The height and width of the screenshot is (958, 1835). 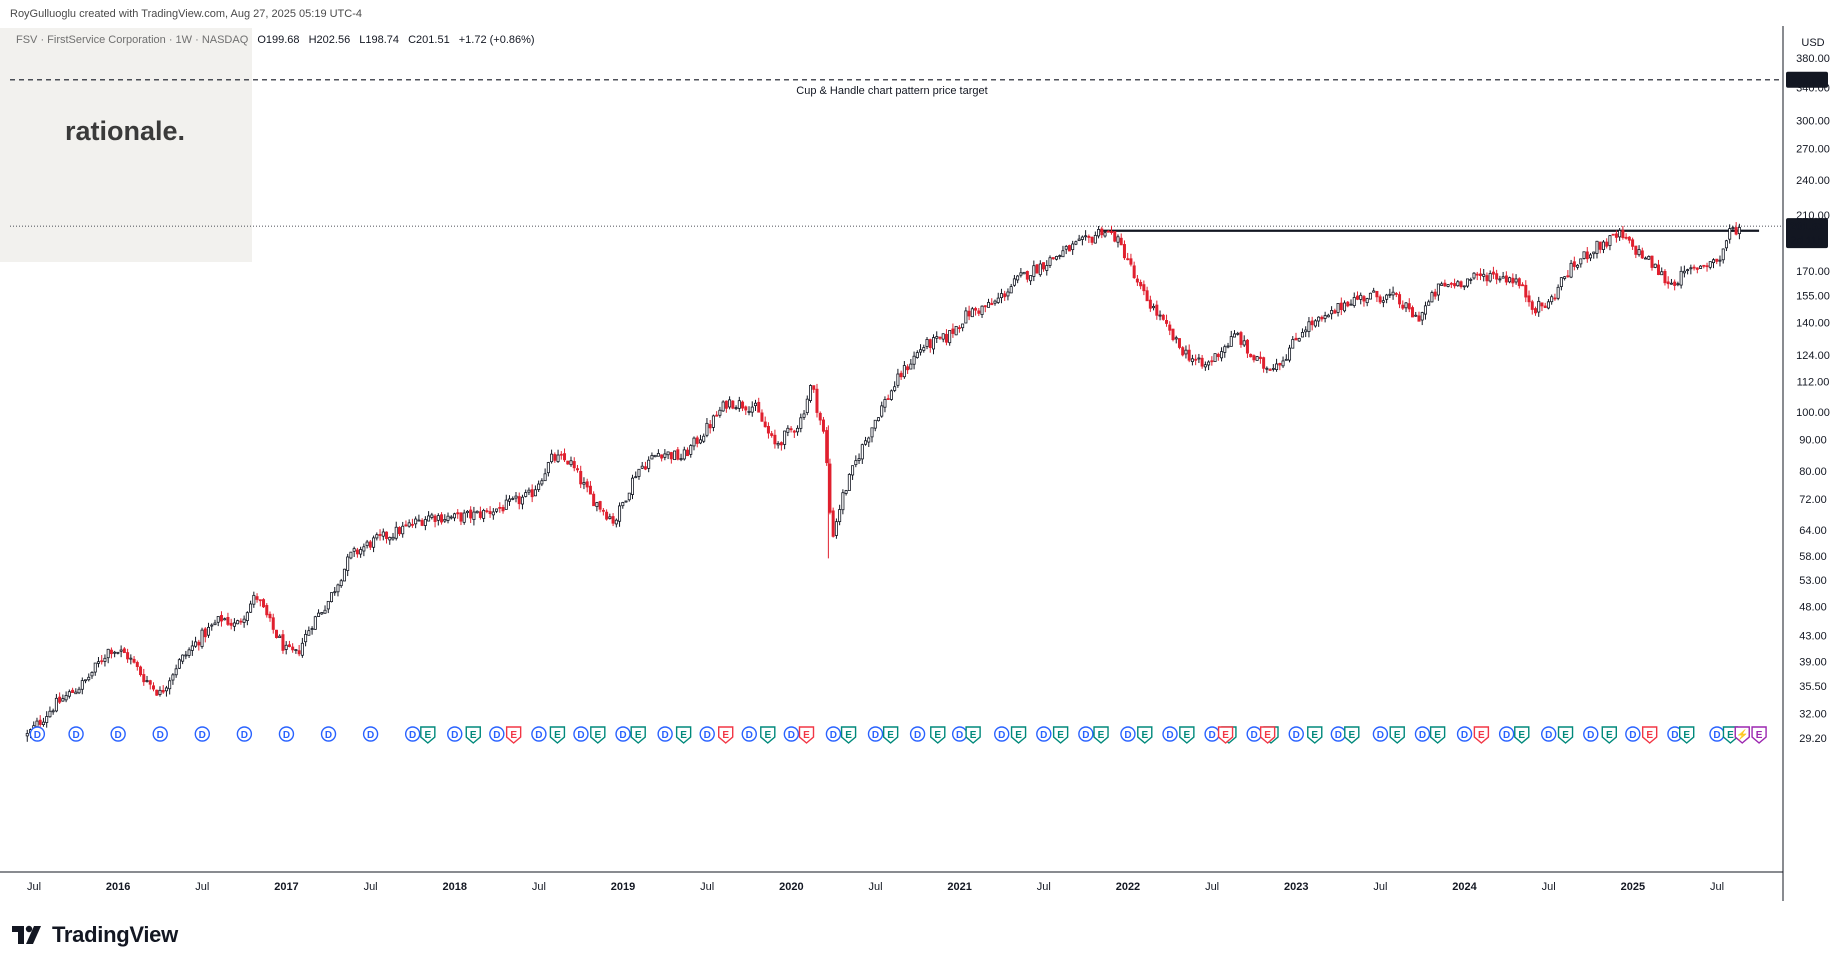 What do you see at coordinates (1813, 272) in the screenshot?
I see `price-tick-label: 170.00` at bounding box center [1813, 272].